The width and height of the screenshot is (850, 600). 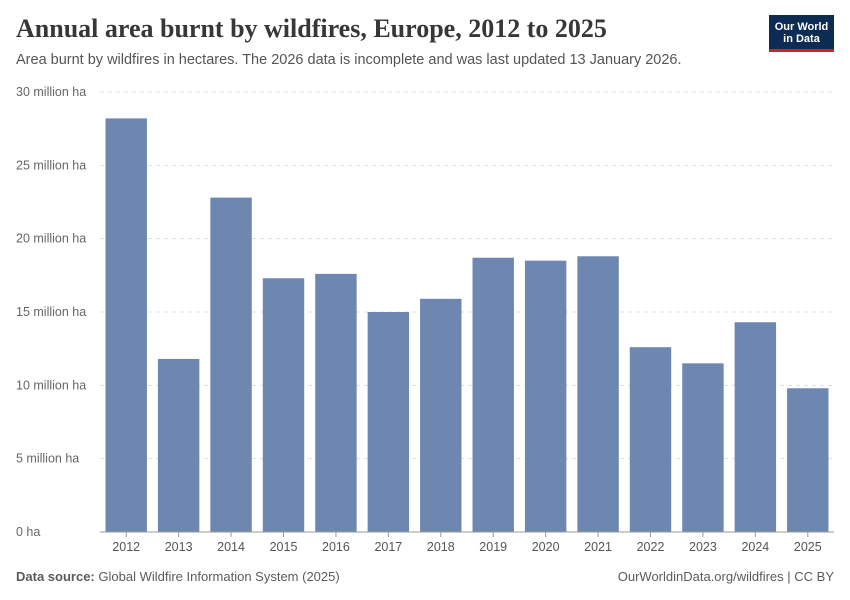 What do you see at coordinates (47, 459) in the screenshot?
I see `y-tick-label: 5 million ha` at bounding box center [47, 459].